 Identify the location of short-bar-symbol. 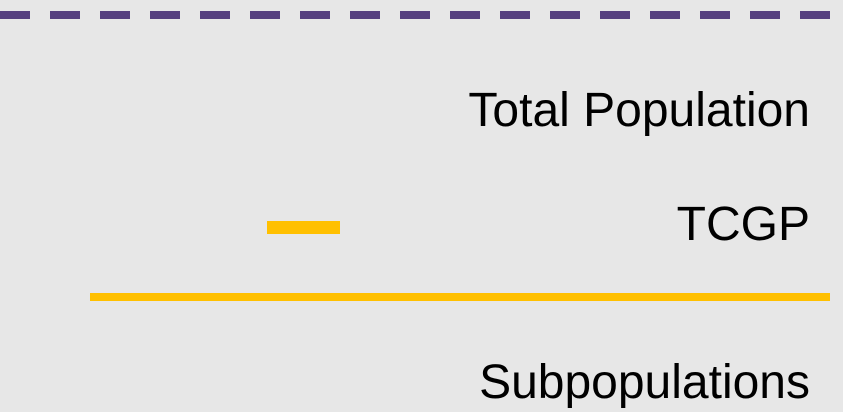
(303, 227).